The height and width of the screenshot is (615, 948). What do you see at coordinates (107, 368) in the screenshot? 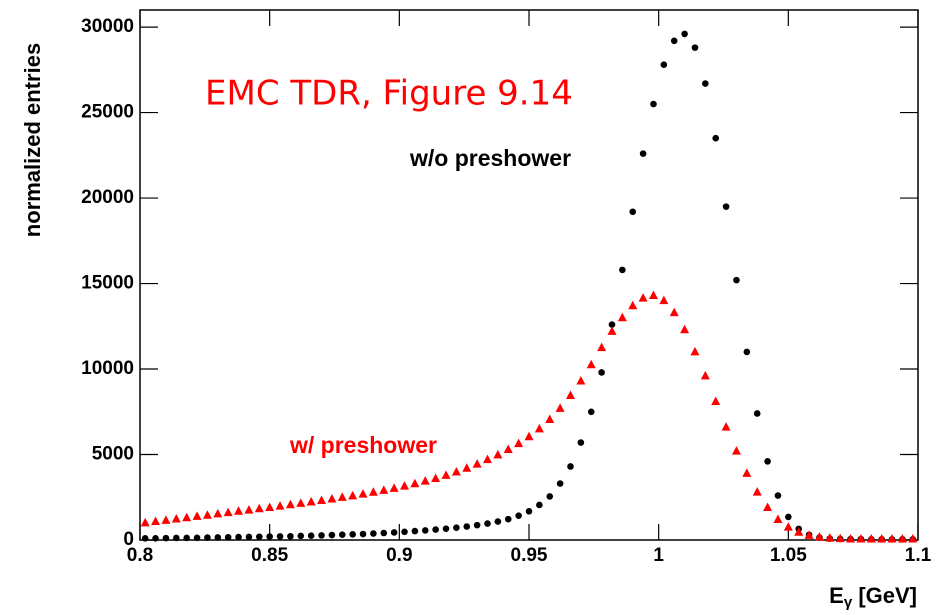
I see `y-tick-label: 10000` at bounding box center [107, 368].